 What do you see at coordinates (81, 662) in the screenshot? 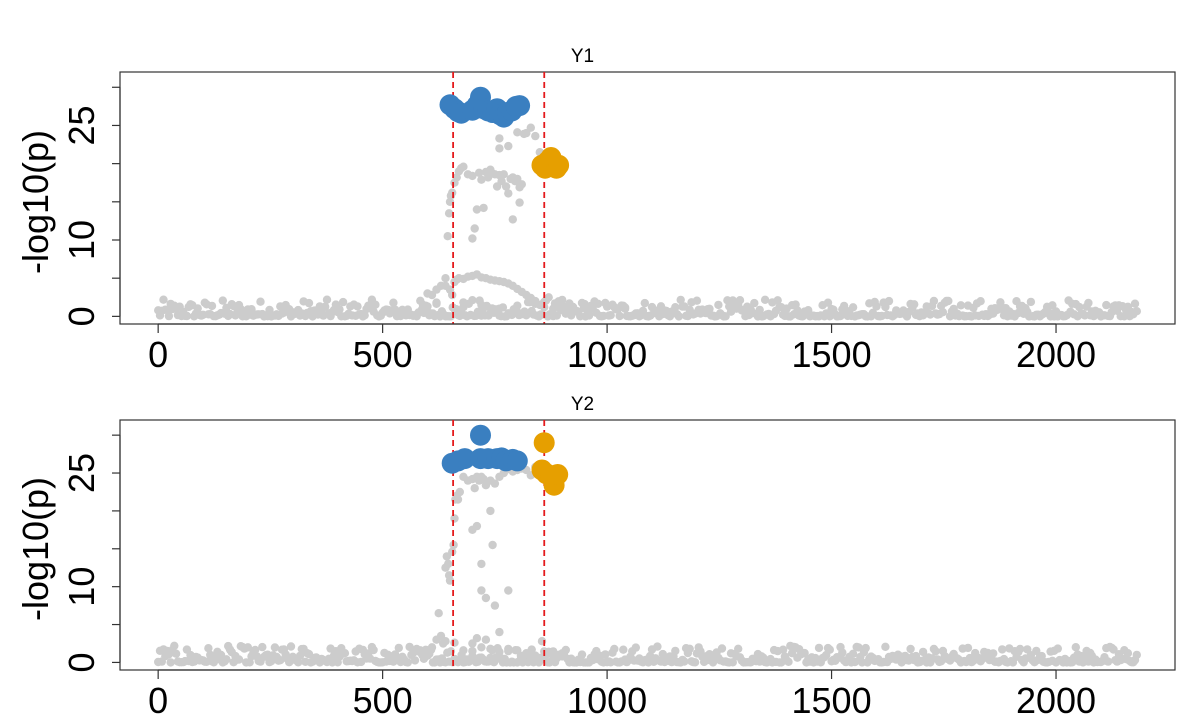
I see `y-tick-label: 0` at bounding box center [81, 662].